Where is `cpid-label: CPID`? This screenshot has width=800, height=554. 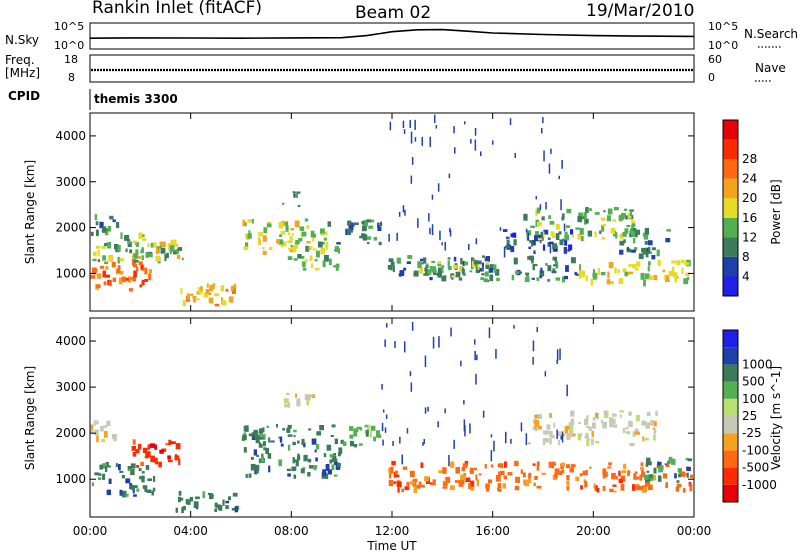
cpid-label: CPID is located at coordinates (24, 96).